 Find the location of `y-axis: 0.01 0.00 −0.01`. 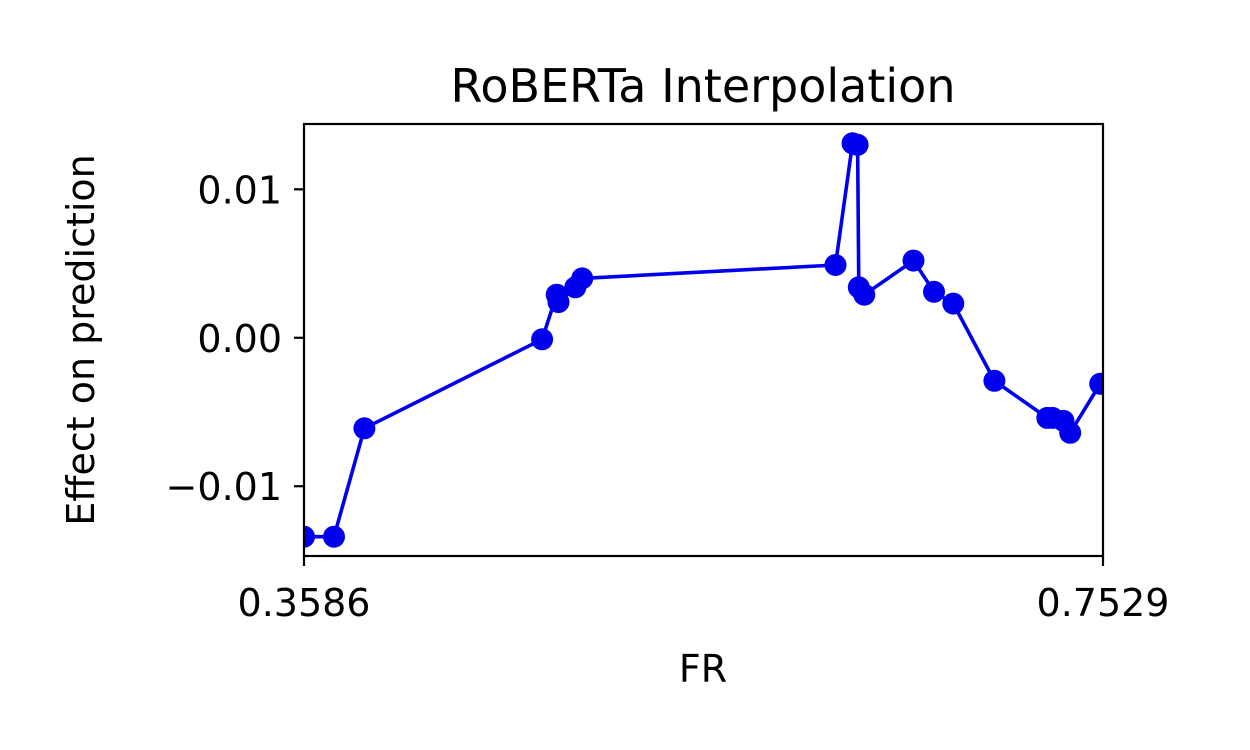

y-axis: 0.01 0.00 −0.01 is located at coordinates (235, 338).